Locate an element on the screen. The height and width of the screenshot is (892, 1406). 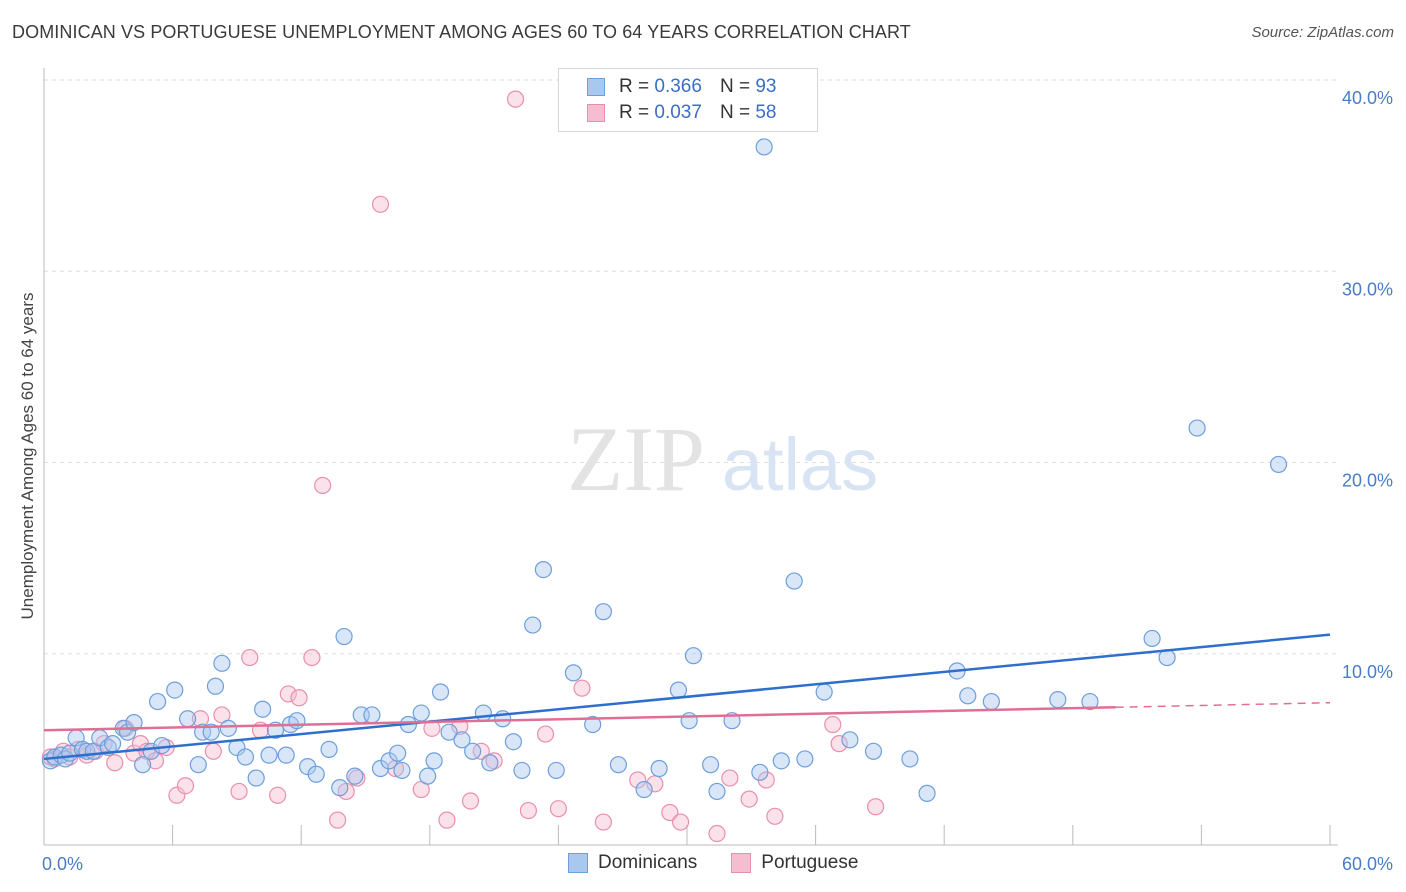
series-legend: Dominicans Portuguese is located at coordinates (730, 863).